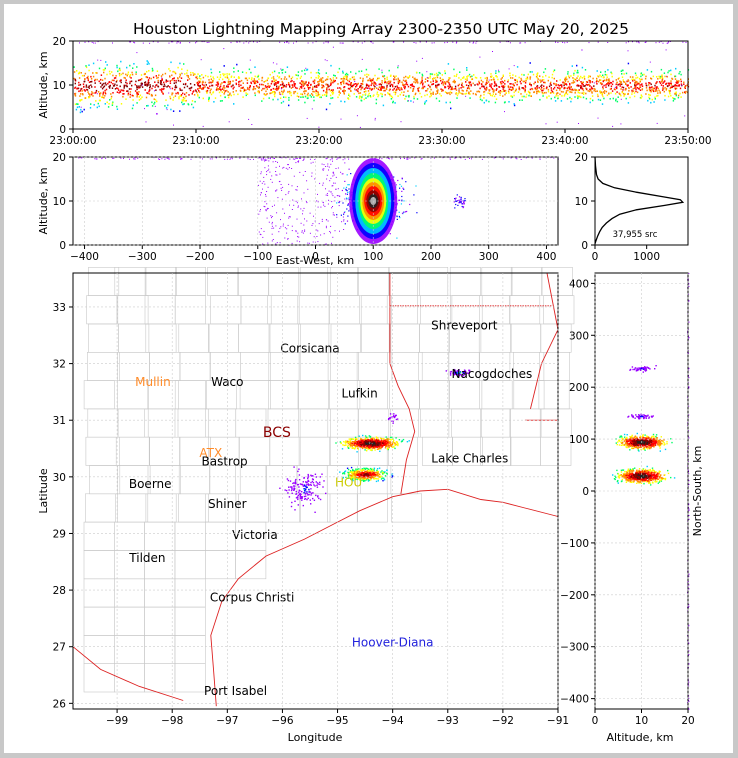 Image resolution: width=738 pixels, height=758 pixels. Describe the element at coordinates (84, 257) in the screenshot. I see `x-tick-label: −400` at that location.